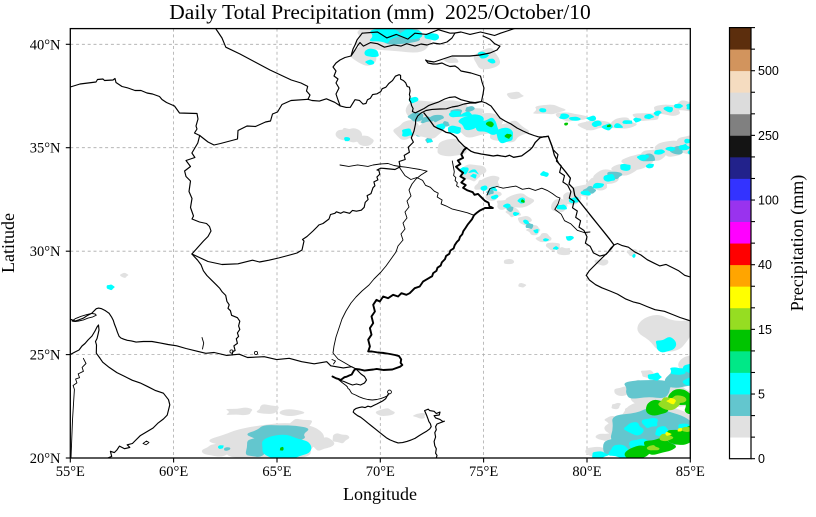  I want to click on svg-text: 500, so click(768, 71).